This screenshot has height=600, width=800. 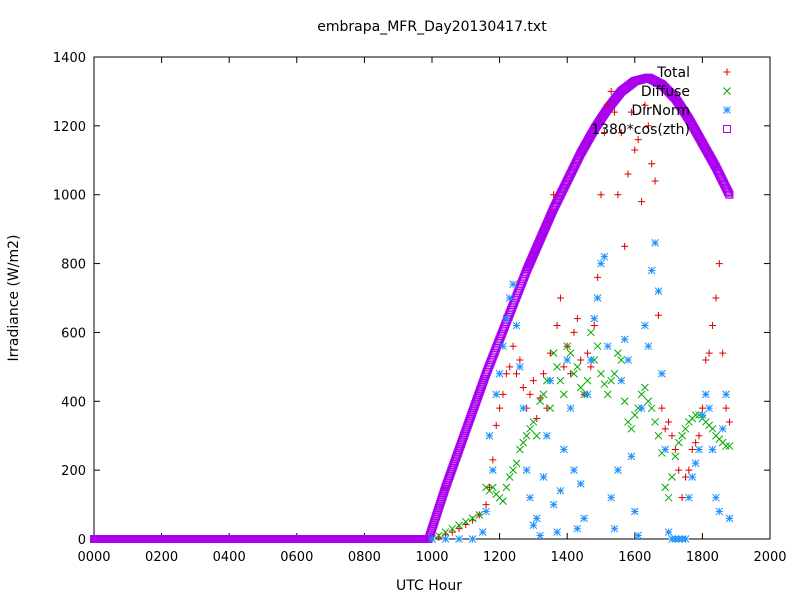 I want to click on y-tick-label: 200, so click(x=73, y=471).